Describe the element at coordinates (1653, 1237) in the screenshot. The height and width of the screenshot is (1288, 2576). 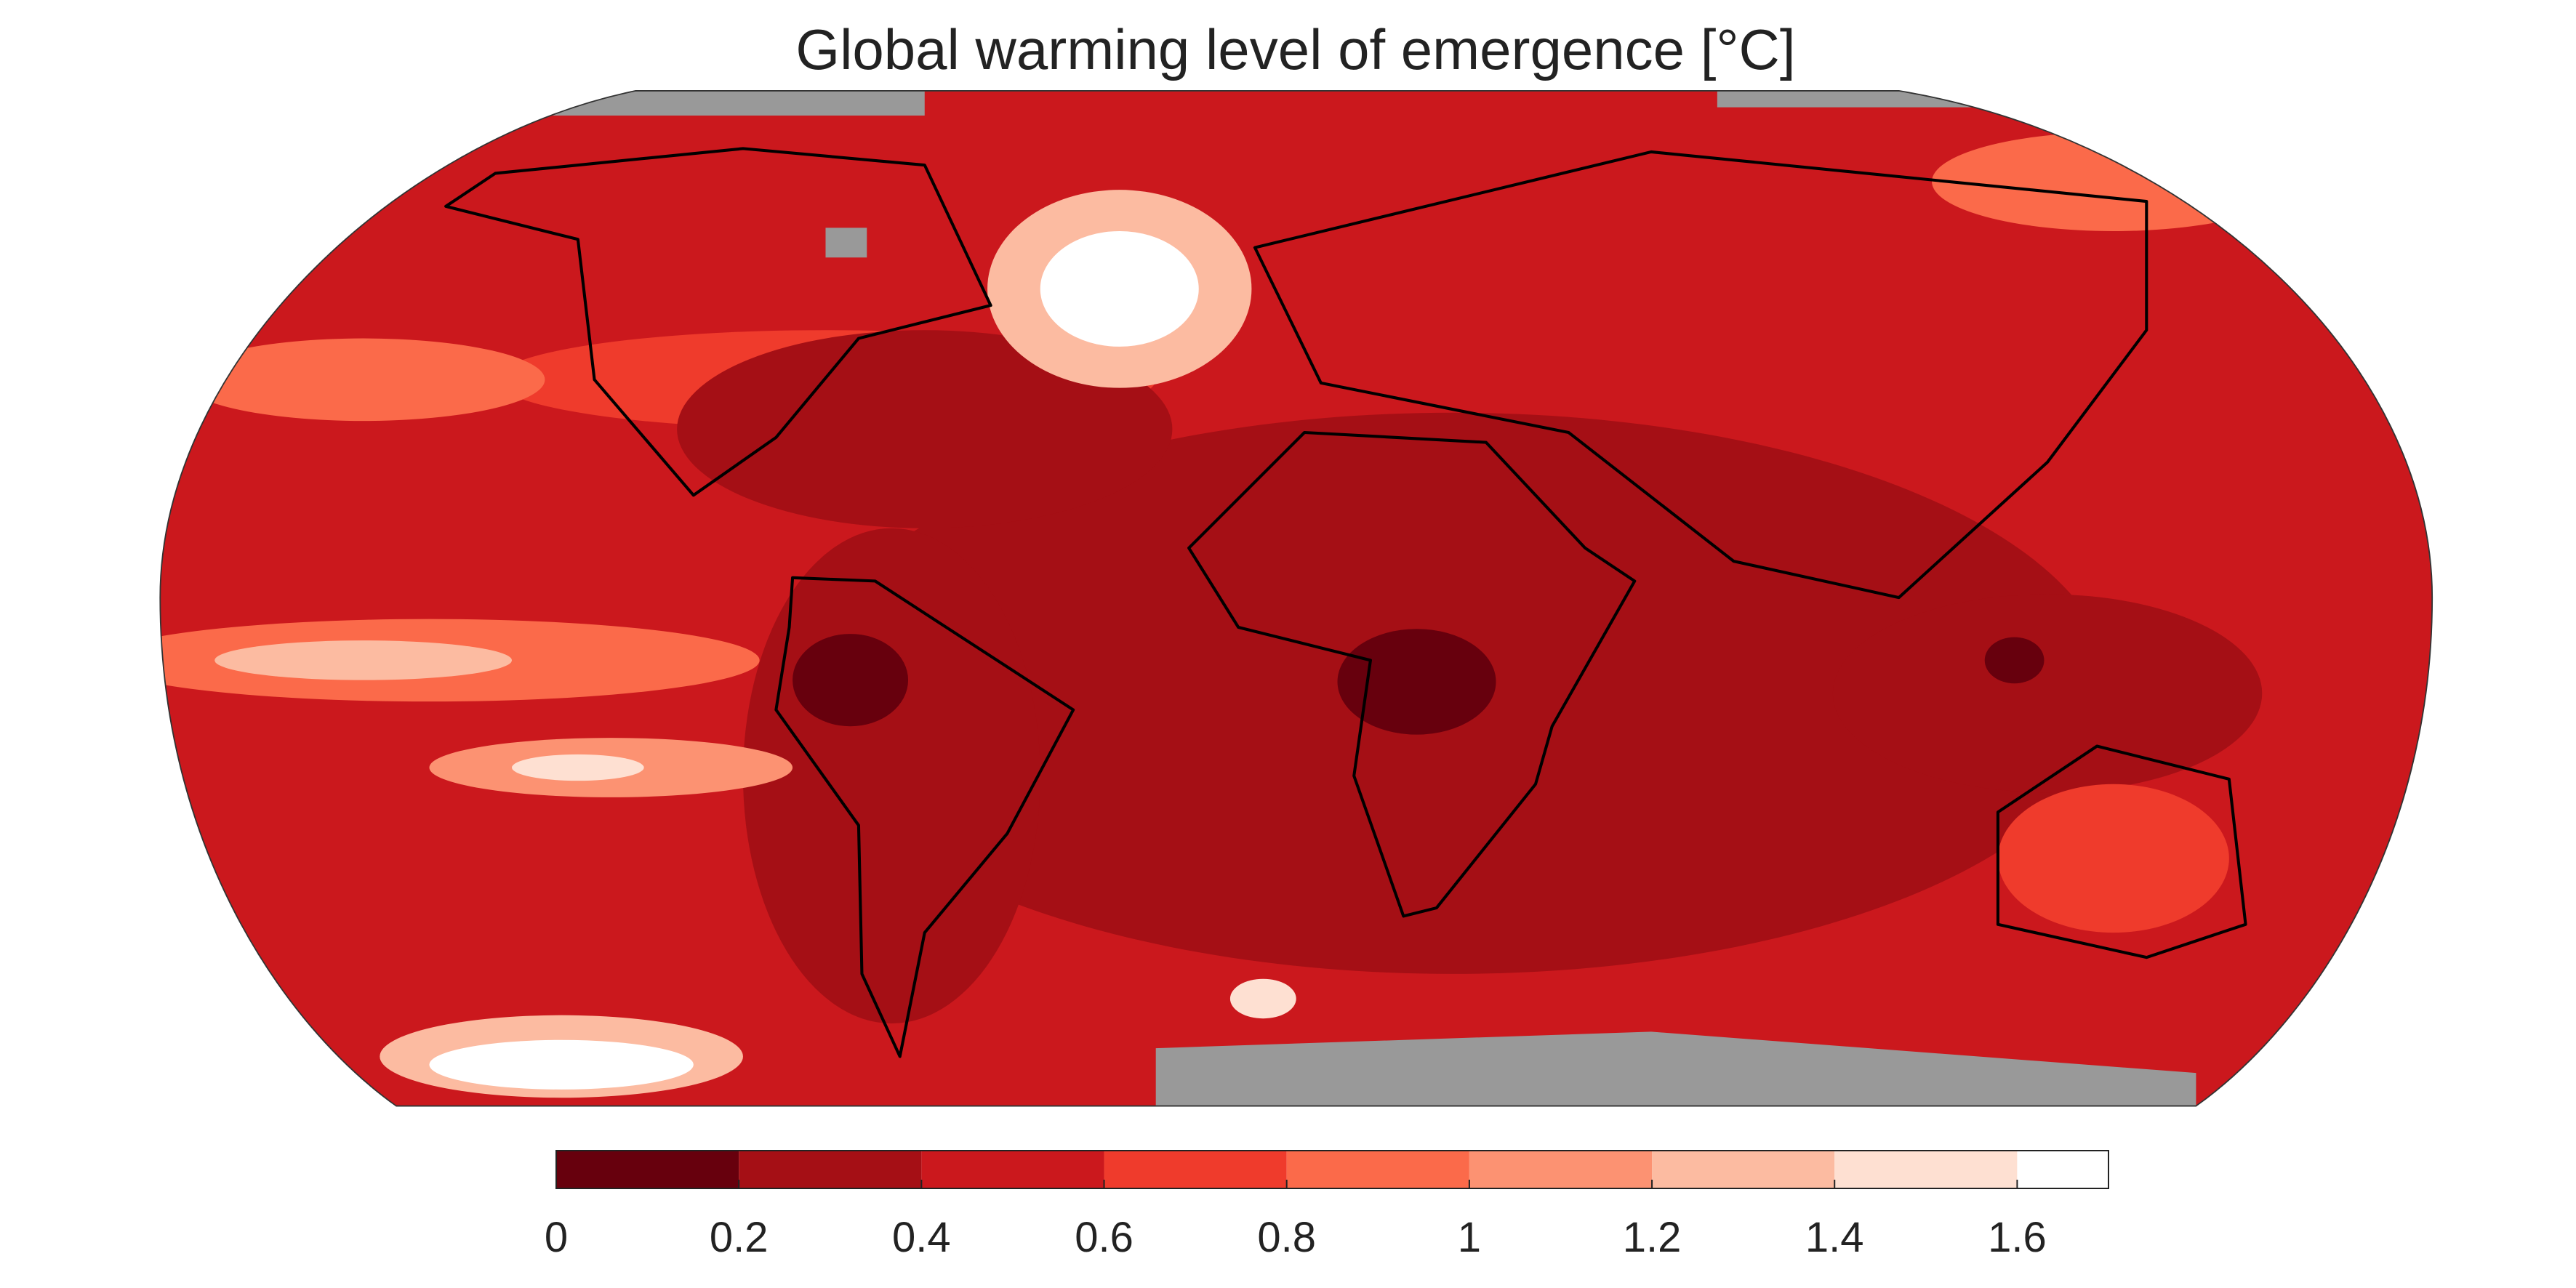
I see `colorbar-tick-label: 1.2` at that location.